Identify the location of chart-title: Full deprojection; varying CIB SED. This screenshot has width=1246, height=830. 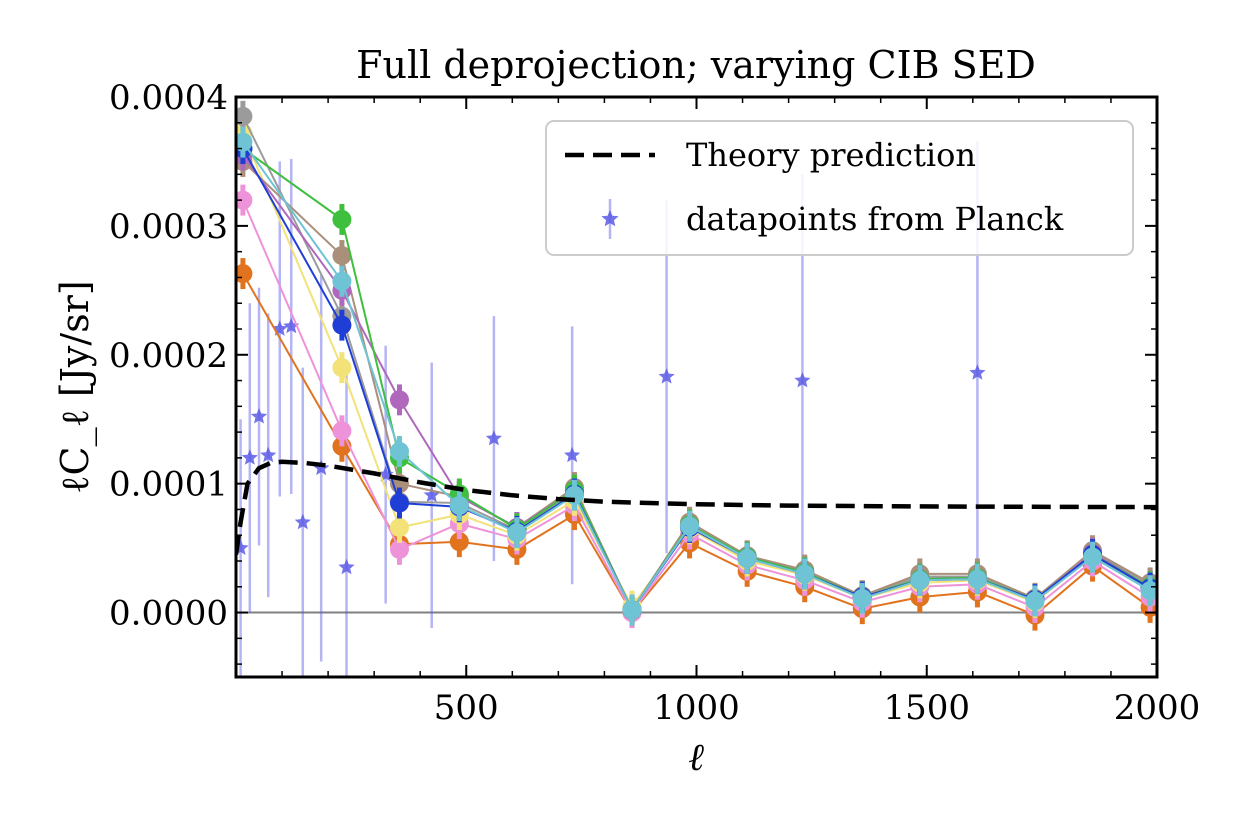
(696, 65).